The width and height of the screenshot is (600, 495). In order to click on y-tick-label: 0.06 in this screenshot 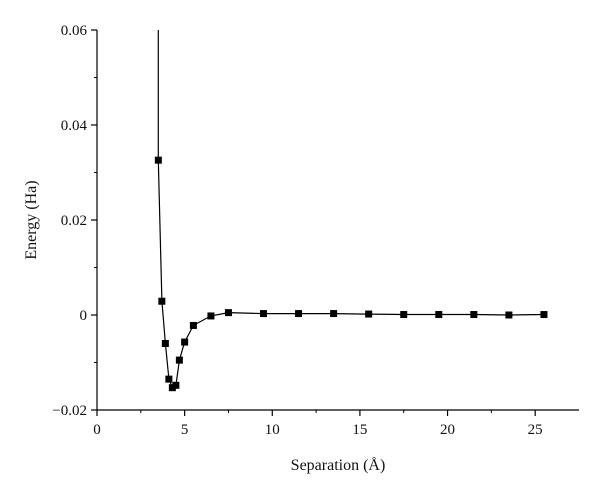, I will do `click(74, 31)`.